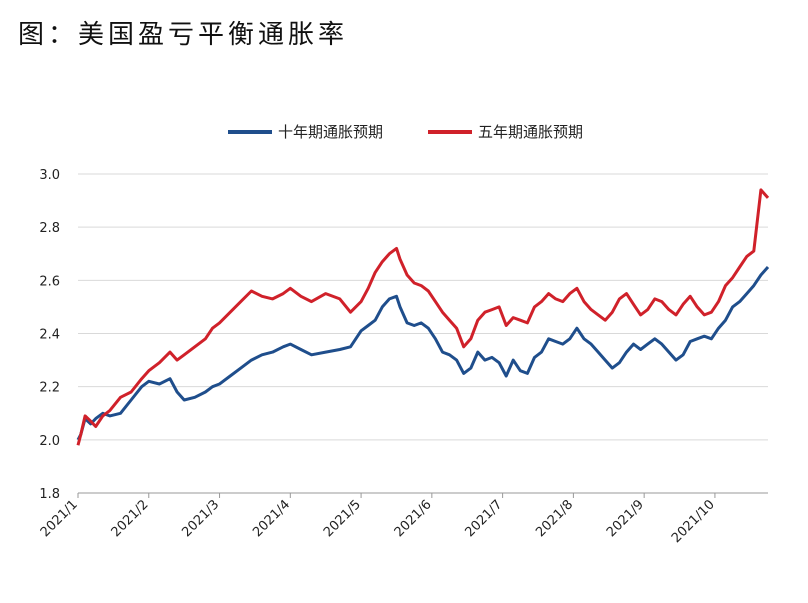  What do you see at coordinates (49, 494) in the screenshot?
I see `y-tick-label: 1.8` at bounding box center [49, 494].